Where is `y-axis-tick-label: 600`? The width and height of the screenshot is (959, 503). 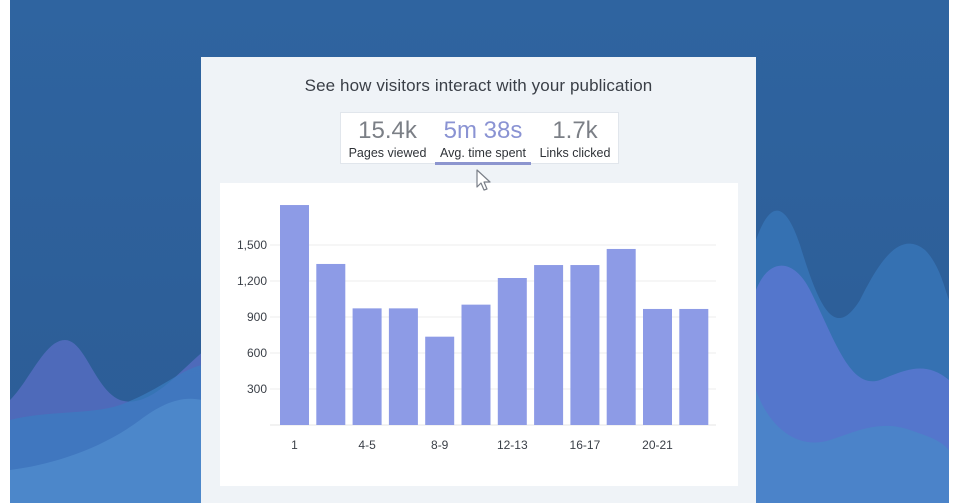 y-axis-tick-label: 600 is located at coordinates (257, 353).